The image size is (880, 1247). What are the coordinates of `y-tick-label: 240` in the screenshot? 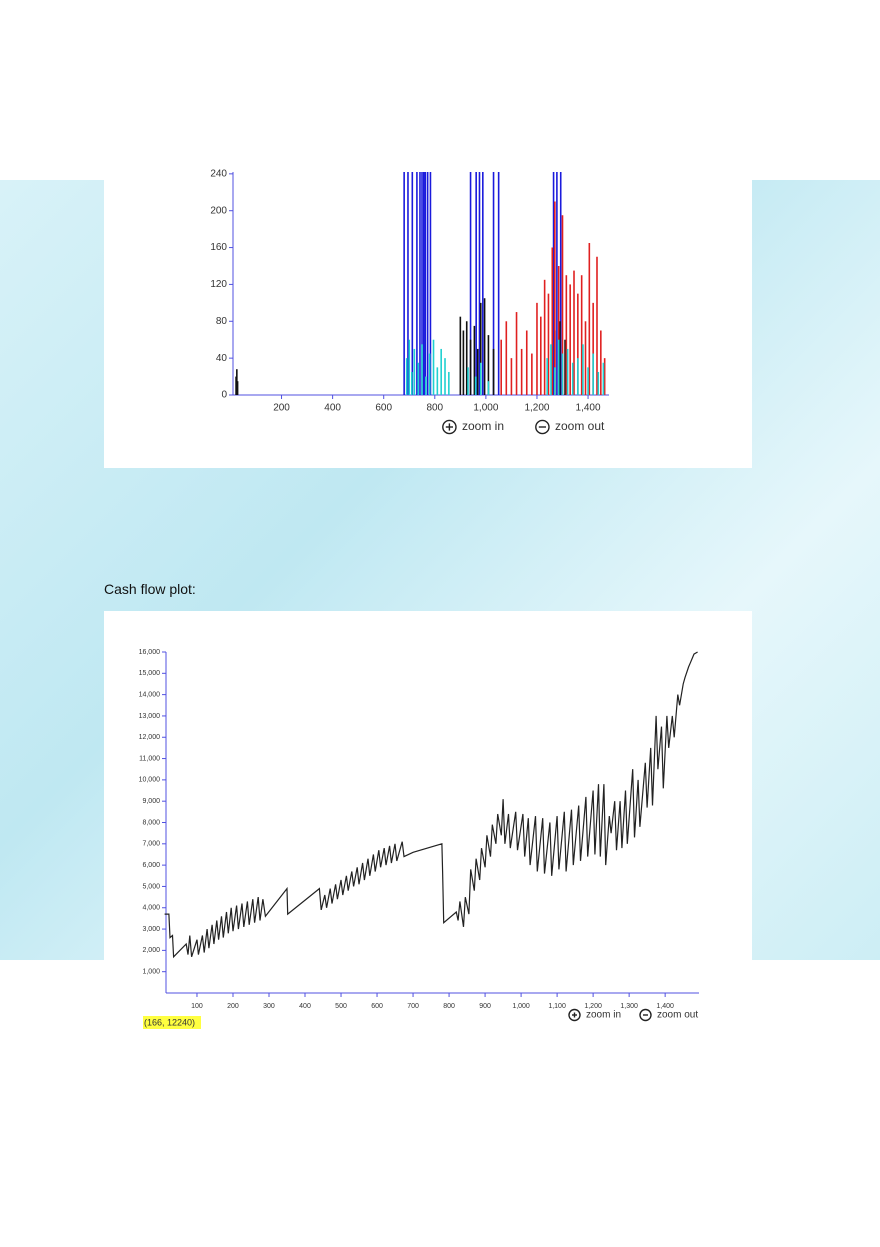 It's located at (218, 173).